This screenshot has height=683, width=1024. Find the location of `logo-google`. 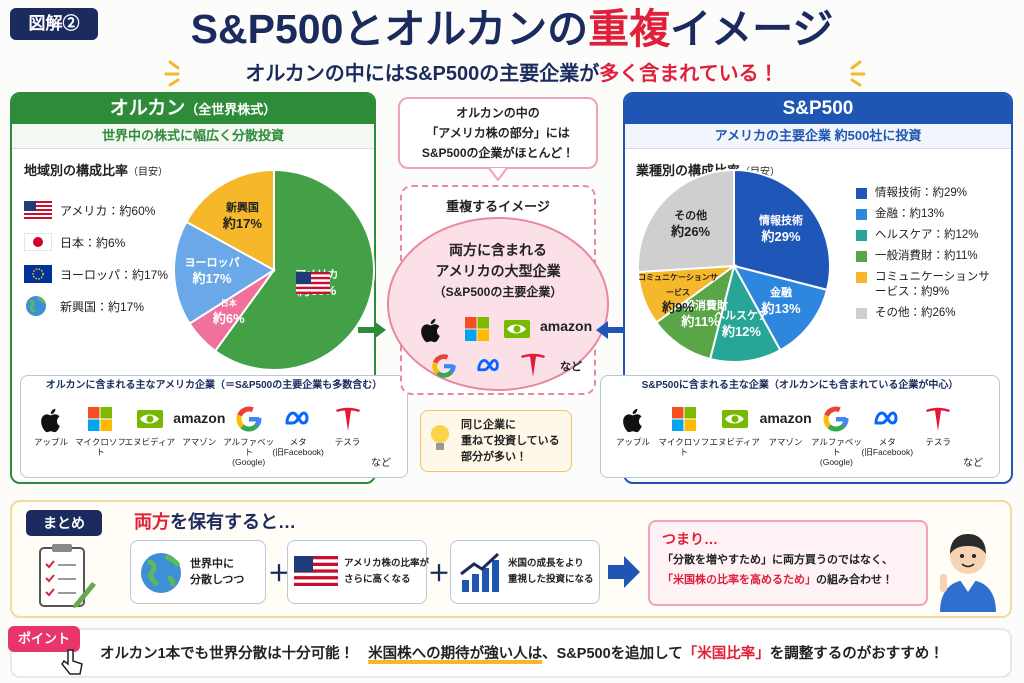

logo-google is located at coordinates (444, 366).